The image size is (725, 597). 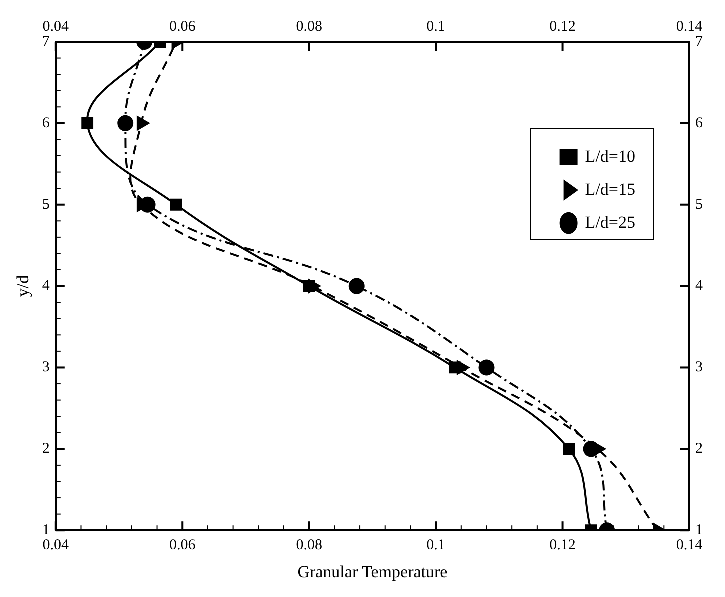 What do you see at coordinates (700, 42) in the screenshot?
I see `y2-tick-label: 7` at bounding box center [700, 42].